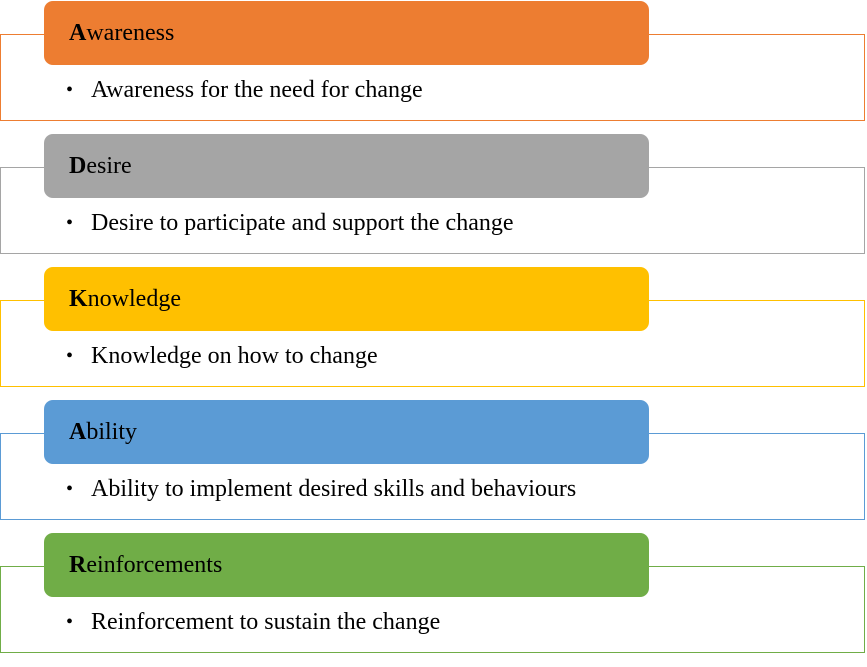  I want to click on stage-initial: R, so click(78, 564).